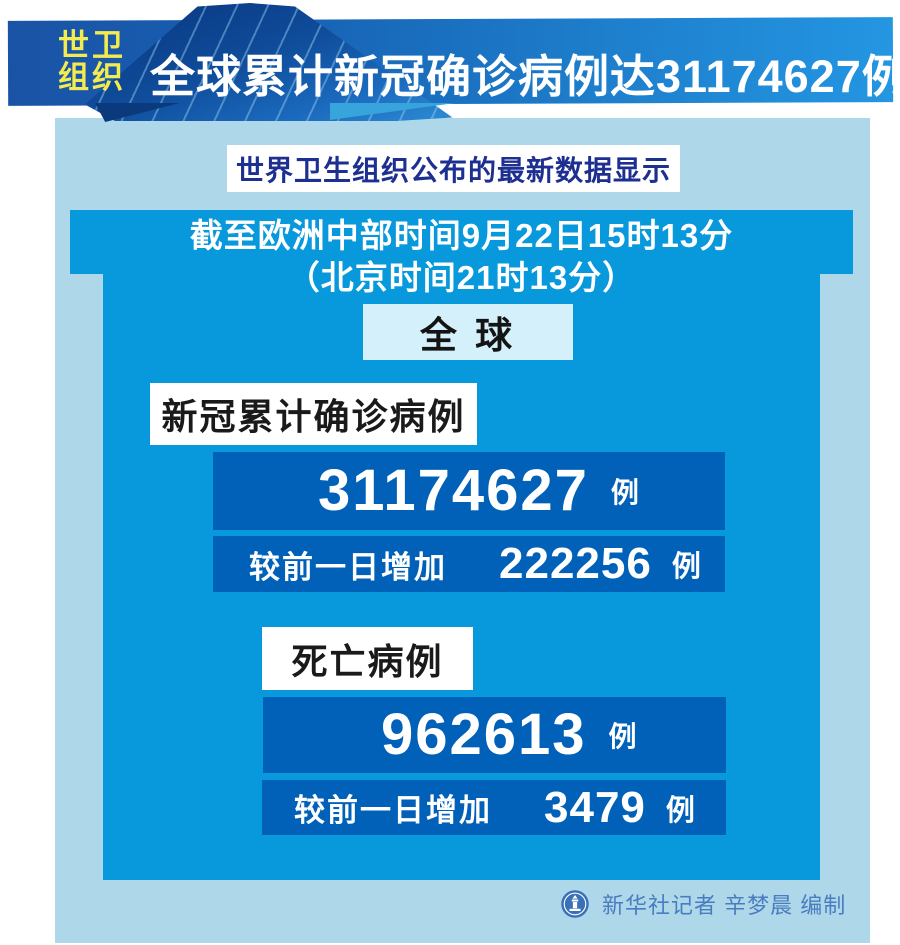  I want to click on confirmed-total-panel: 31174627 例, so click(469, 491).